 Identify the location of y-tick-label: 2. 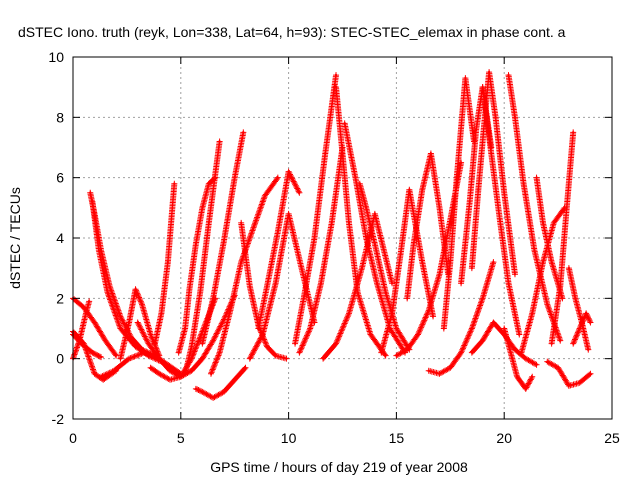
(60, 298).